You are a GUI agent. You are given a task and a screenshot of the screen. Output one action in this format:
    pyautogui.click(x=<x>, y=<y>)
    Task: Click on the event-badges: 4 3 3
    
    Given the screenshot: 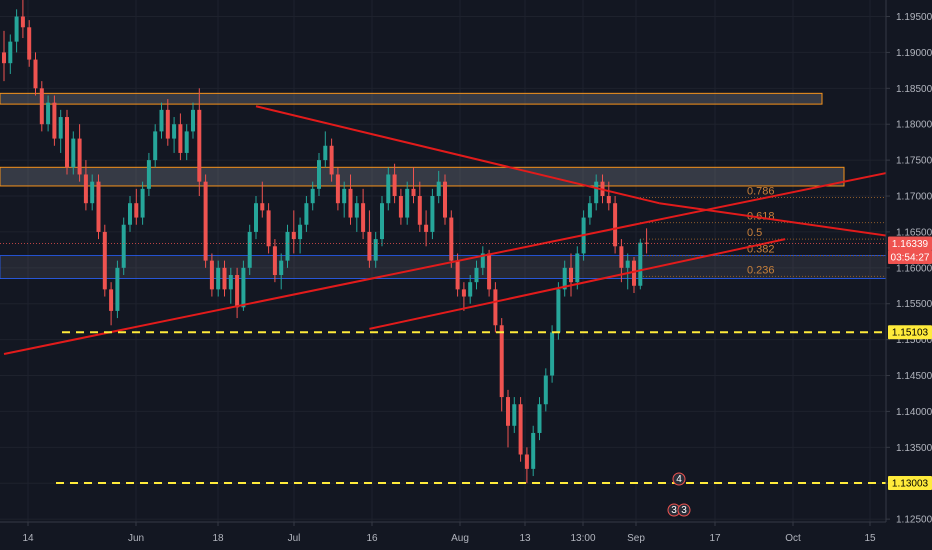 What is the action you would take?
    pyautogui.click(x=679, y=494)
    